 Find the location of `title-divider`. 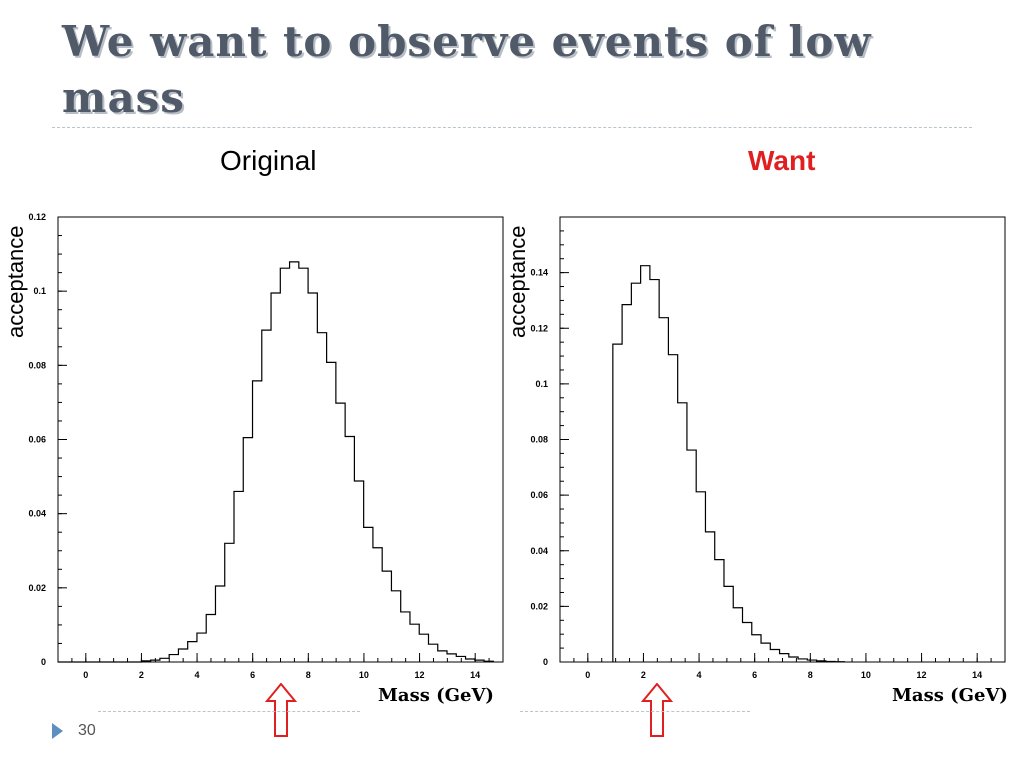

title-divider is located at coordinates (512, 127).